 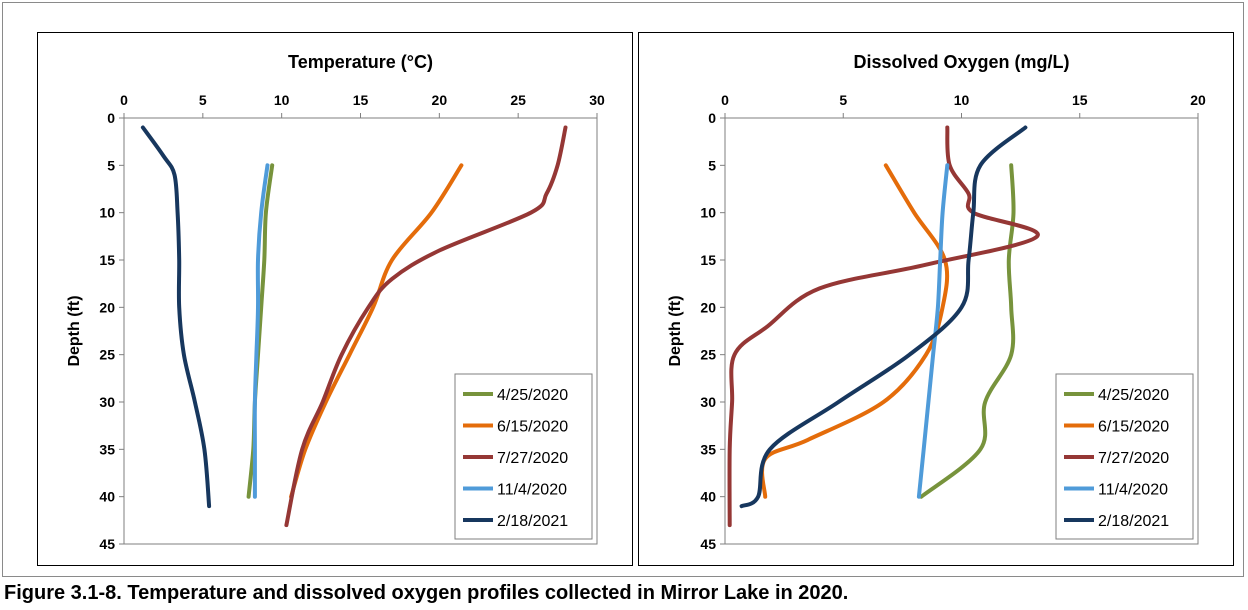 I want to click on temperature-x-tick-label: 30, so click(x=597, y=100).